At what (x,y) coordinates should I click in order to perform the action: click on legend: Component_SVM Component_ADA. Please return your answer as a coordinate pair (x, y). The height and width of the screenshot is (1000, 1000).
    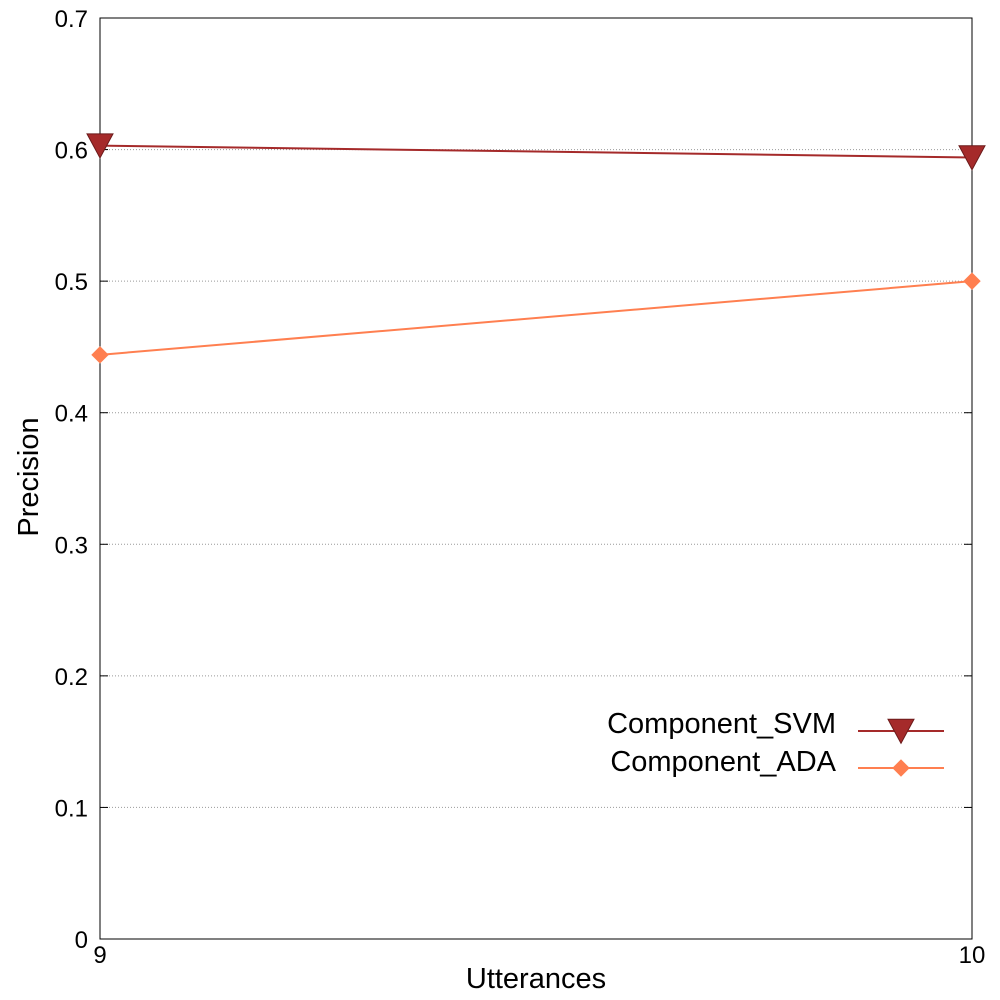
    Looking at the image, I should click on (765, 753).